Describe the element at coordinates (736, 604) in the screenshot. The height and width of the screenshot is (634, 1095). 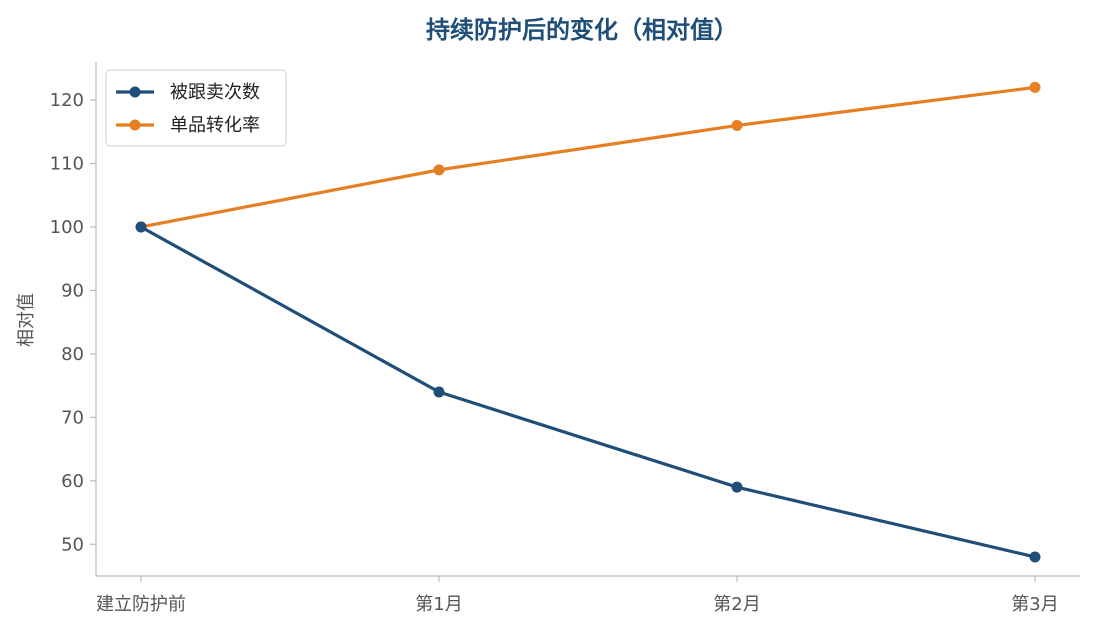
I see `x-tick-label: 第2月` at that location.